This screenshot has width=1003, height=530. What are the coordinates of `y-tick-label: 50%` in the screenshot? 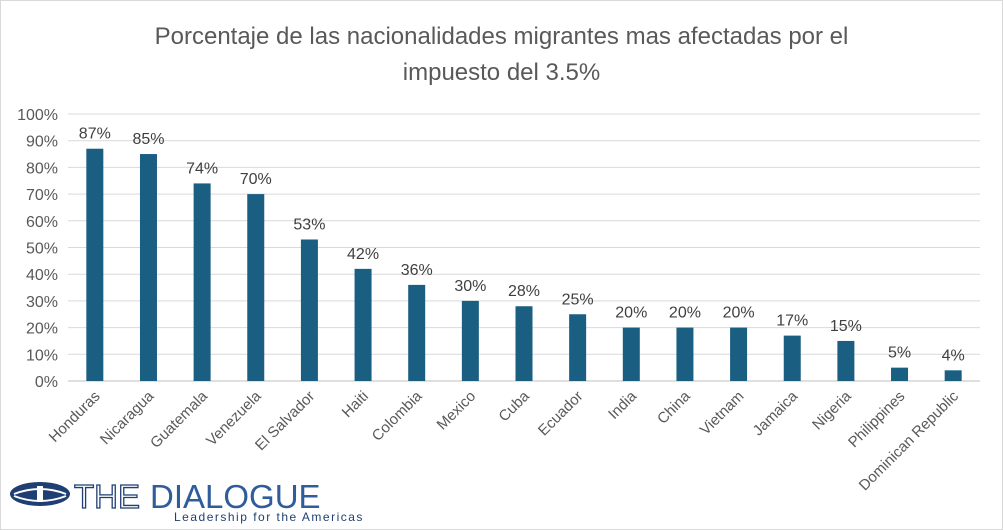 It's located at (42, 249).